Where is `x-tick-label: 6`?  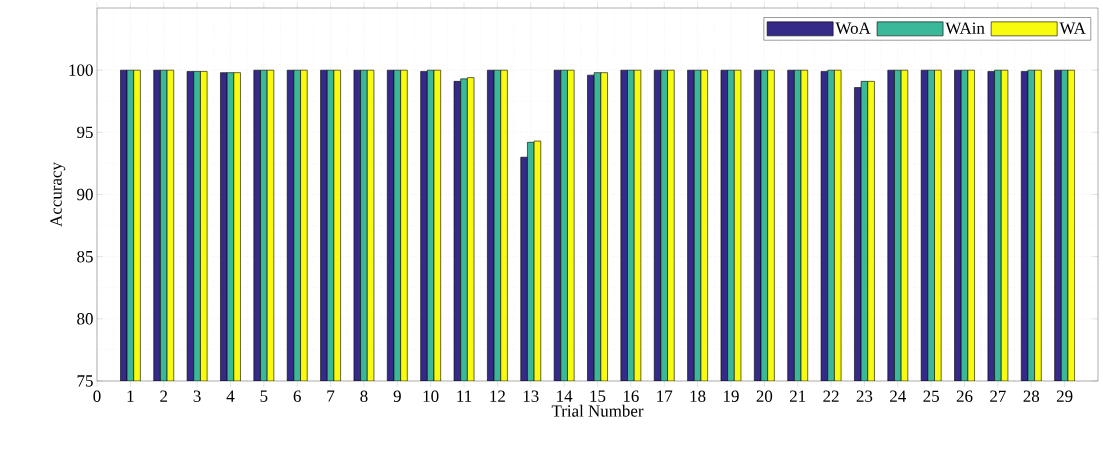
x-tick-label: 6 is located at coordinates (297, 396).